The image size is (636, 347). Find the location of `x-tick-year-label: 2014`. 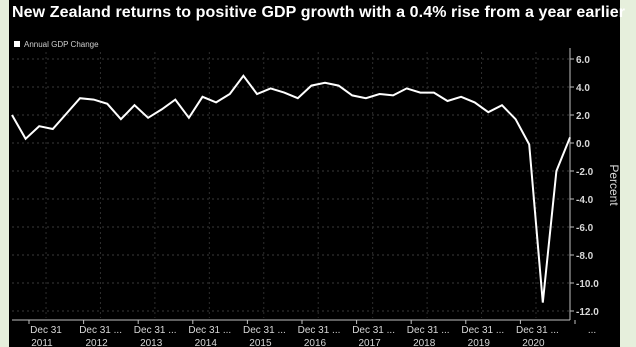

x-tick-year-label: 2014 is located at coordinates (206, 342).